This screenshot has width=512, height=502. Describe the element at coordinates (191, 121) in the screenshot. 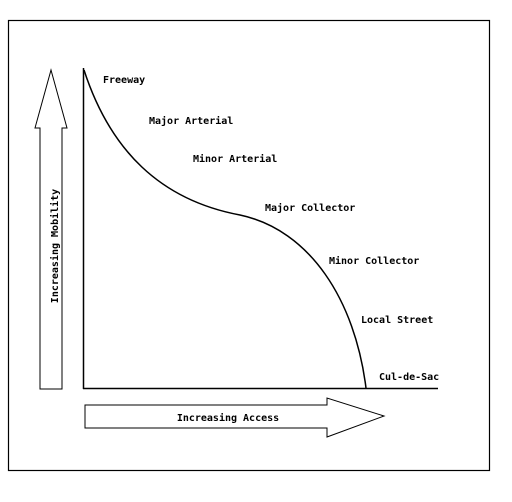

I see `label-major-arterial: Major Arterial` at that location.